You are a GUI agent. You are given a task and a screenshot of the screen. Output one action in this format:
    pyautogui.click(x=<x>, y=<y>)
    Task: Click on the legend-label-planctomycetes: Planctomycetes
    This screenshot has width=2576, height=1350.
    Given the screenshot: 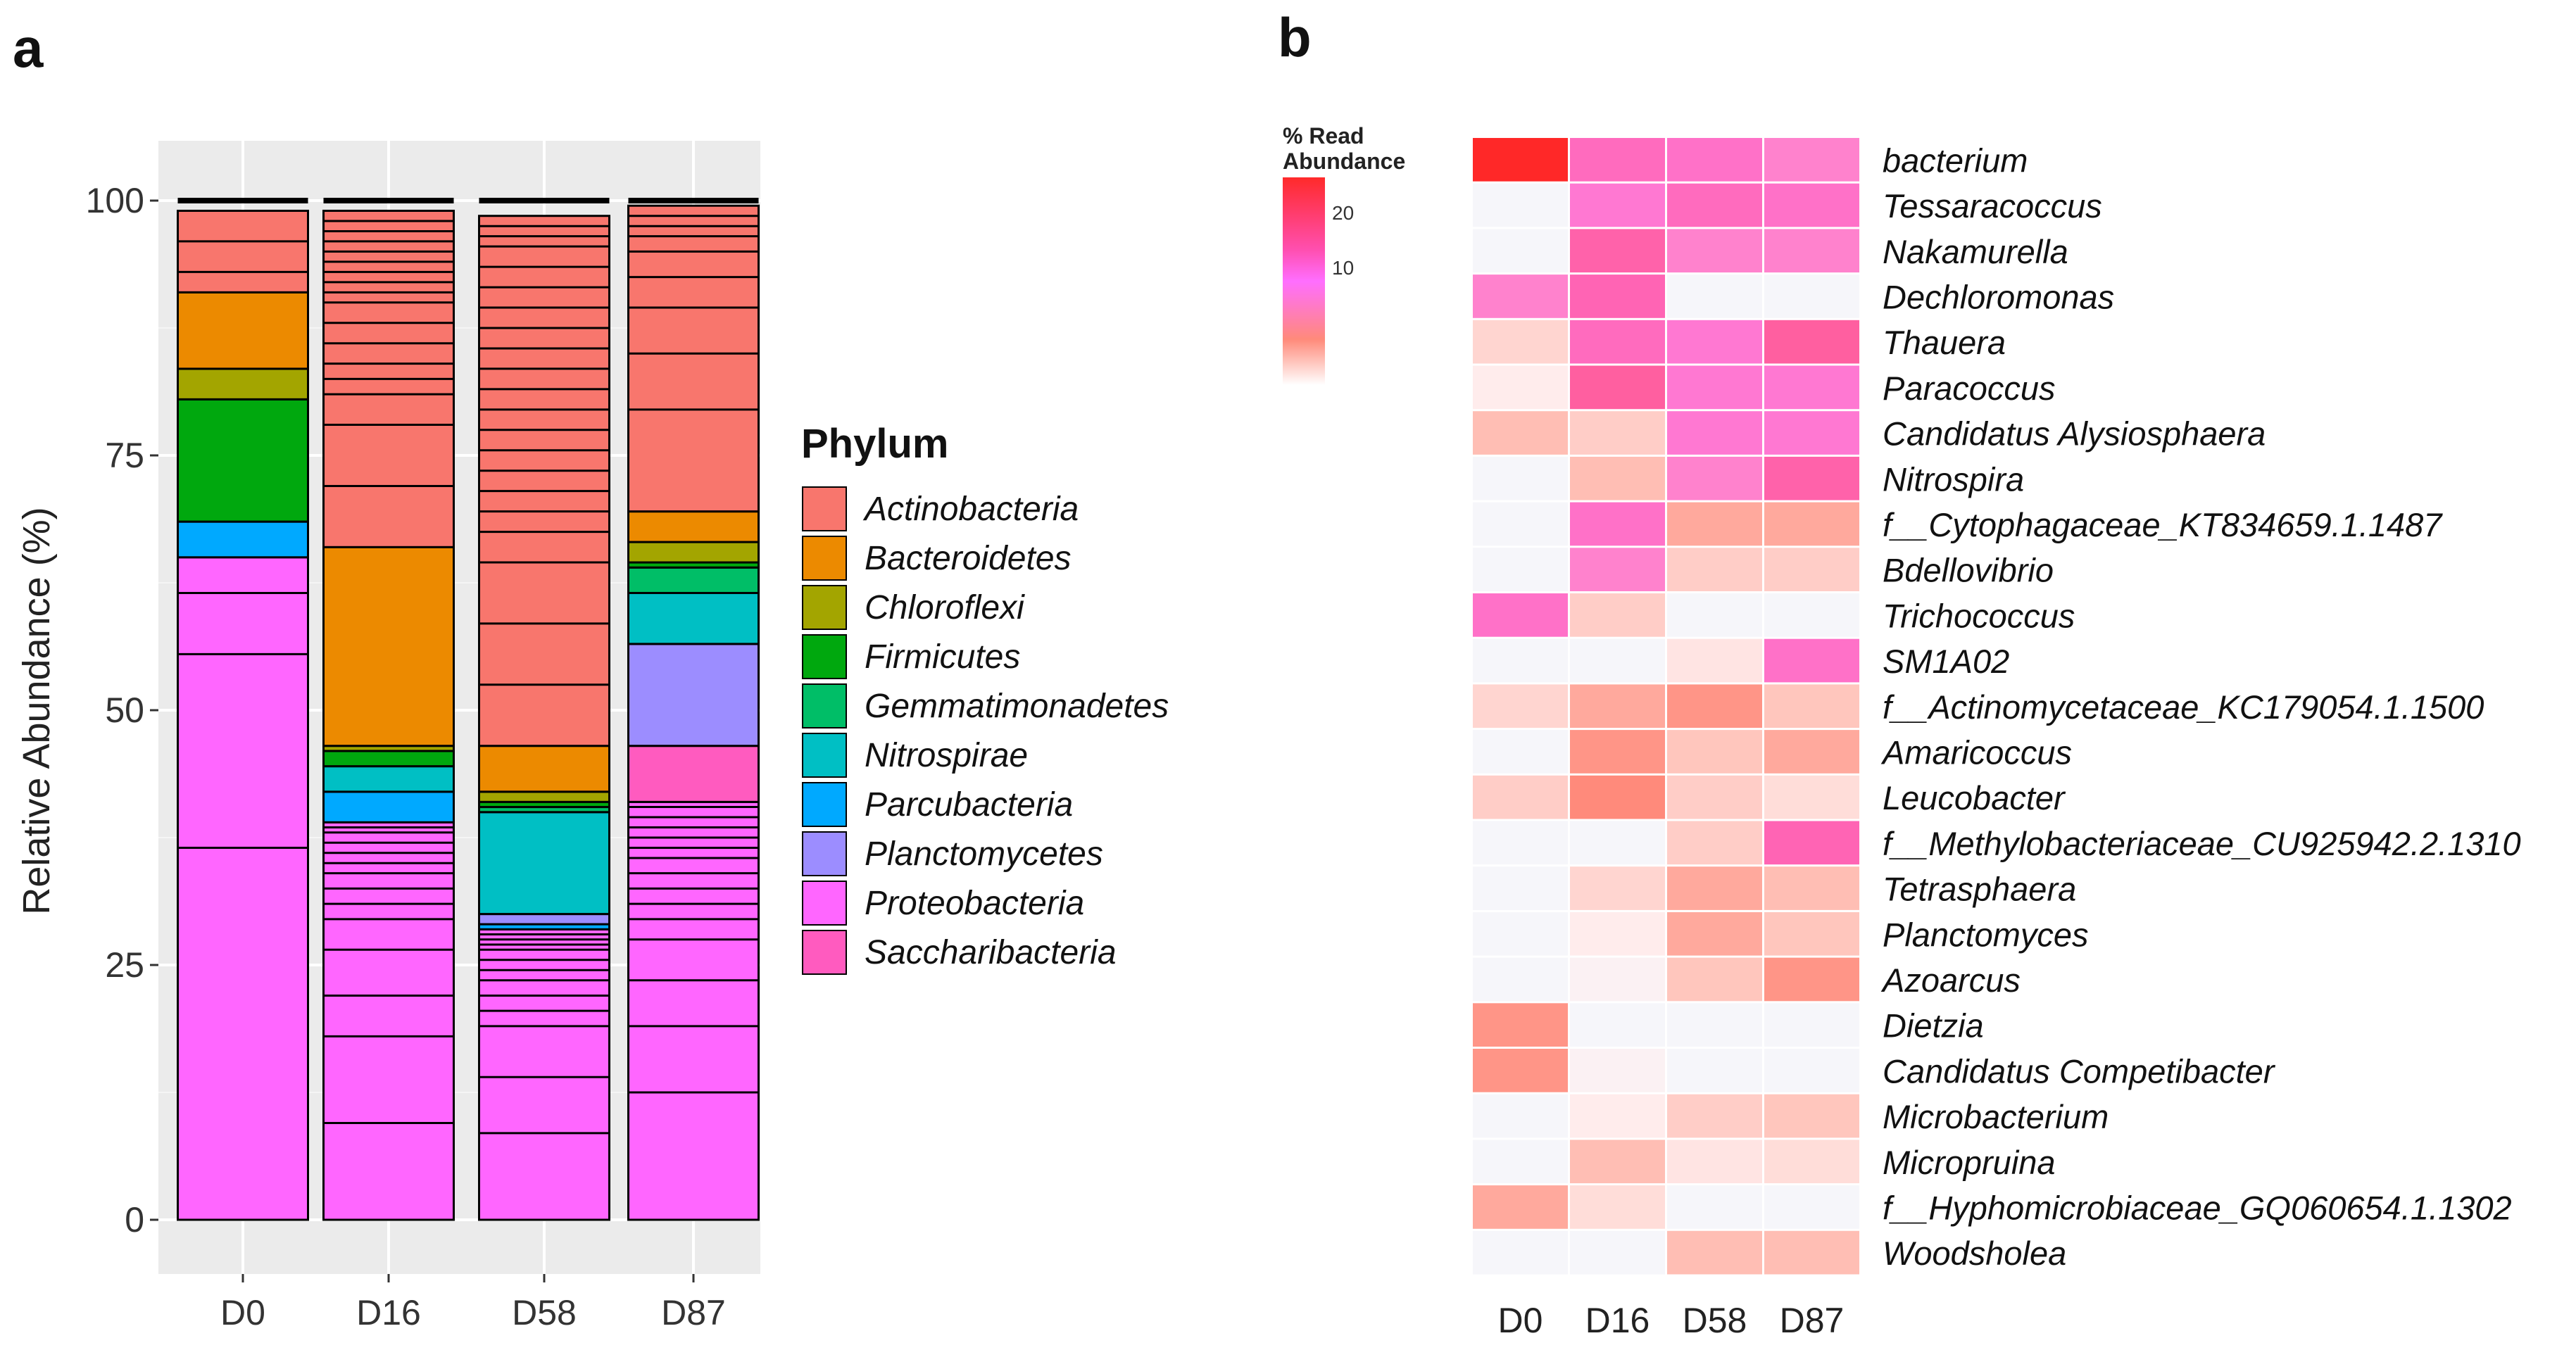 What is the action you would take?
    pyautogui.click(x=984, y=854)
    